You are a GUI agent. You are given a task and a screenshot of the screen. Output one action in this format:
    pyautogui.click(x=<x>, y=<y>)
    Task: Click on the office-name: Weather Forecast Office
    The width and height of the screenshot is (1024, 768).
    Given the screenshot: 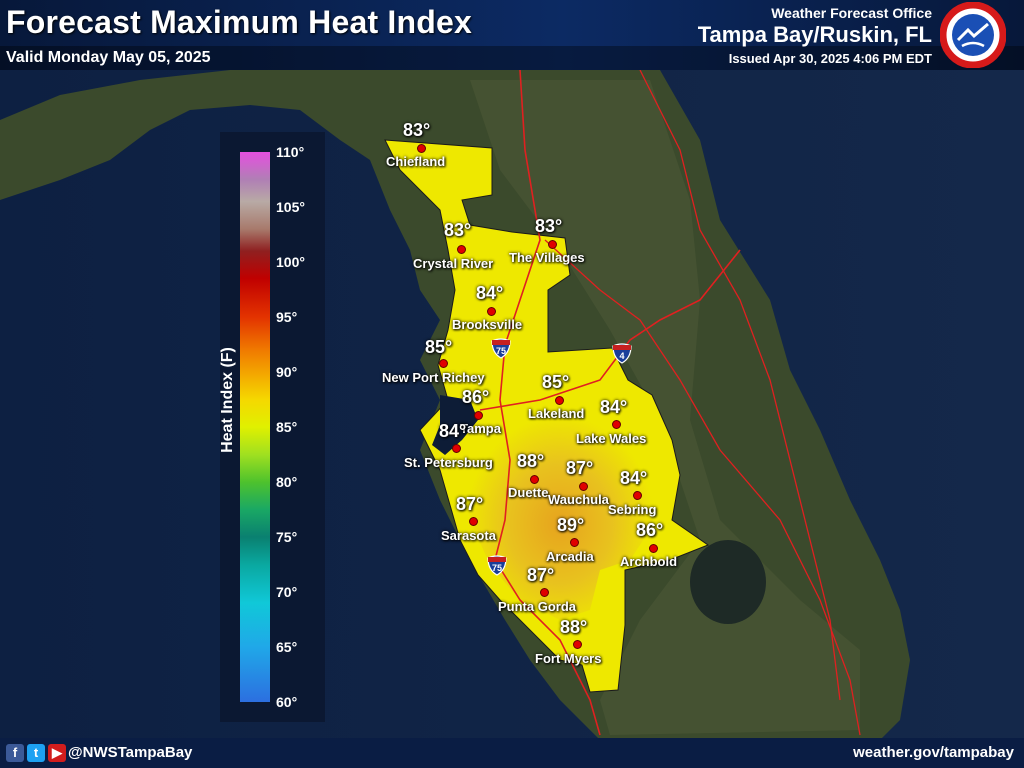 What is the action you would take?
    pyautogui.click(x=851, y=13)
    